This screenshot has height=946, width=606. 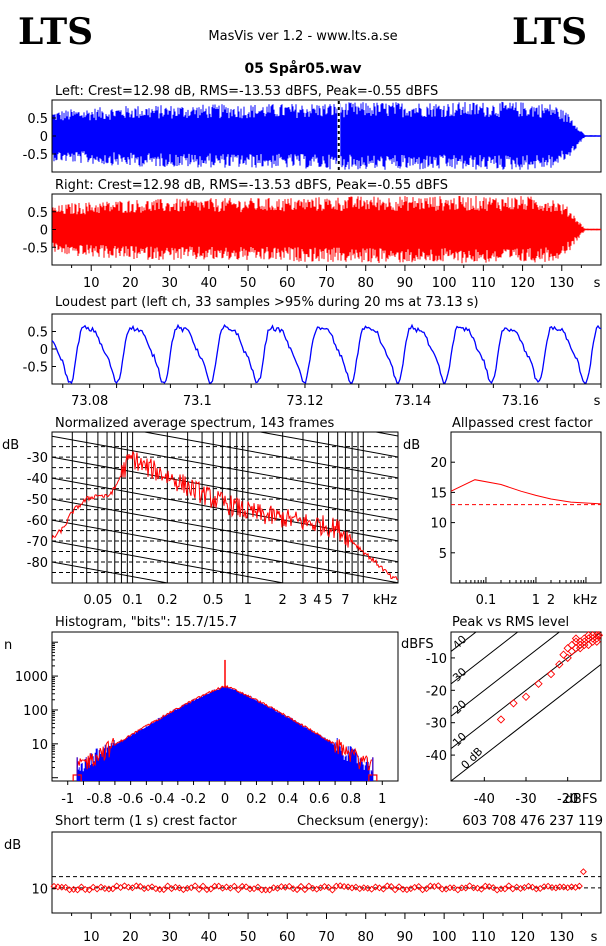 What do you see at coordinates (35, 368) in the screenshot?
I see `loudest-y-label: -0.5` at bounding box center [35, 368].